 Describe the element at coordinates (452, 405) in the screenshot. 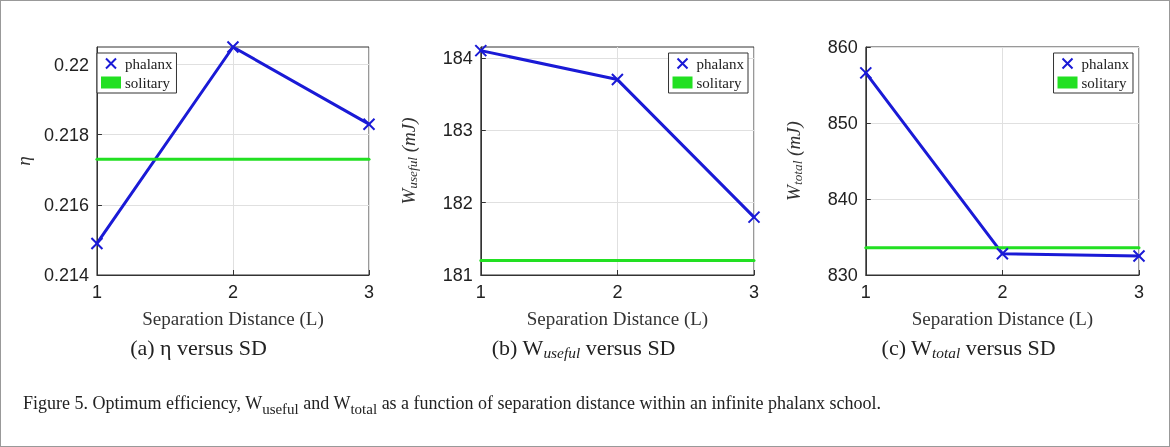

I see `caption: Figure 5. Optimum efficiency, W$_{useful}$ and W$_{total}$ as a function of separation distance within an infinite phalanx school.` at that location.